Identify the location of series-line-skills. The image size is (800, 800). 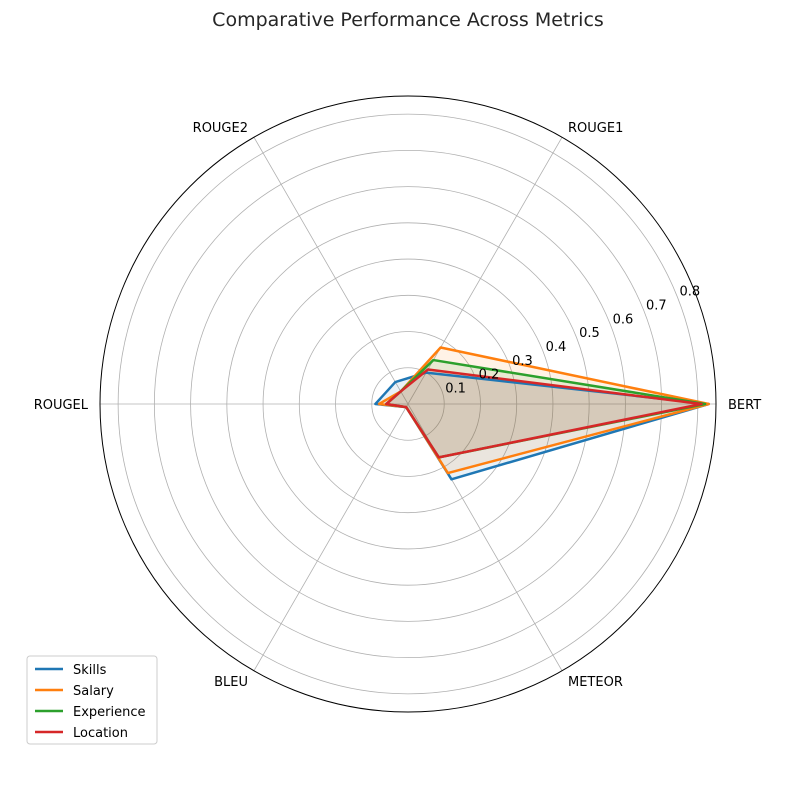
(542, 426).